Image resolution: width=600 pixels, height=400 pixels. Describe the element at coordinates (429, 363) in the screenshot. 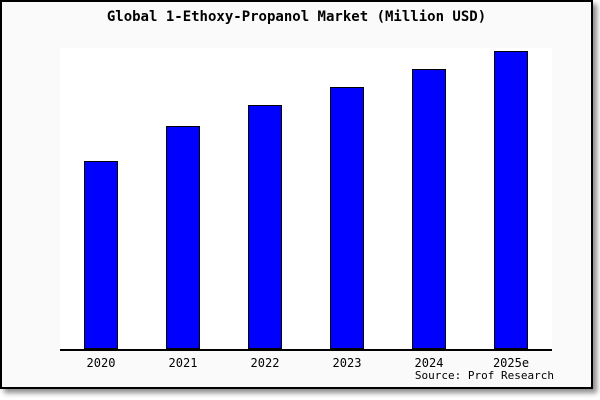

I see `x-tick-label-2024: 2024` at that location.